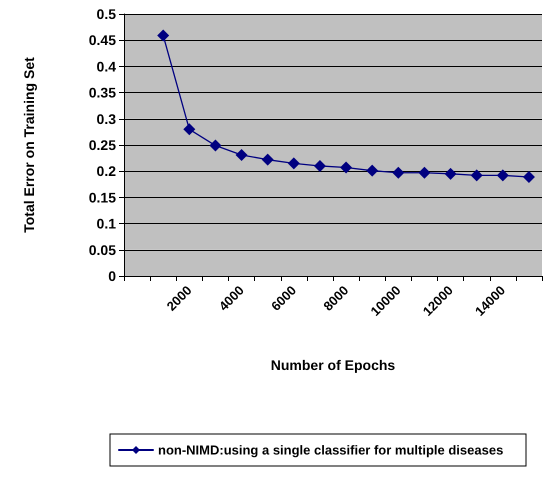 The image size is (545, 478). Describe the element at coordinates (102, 145) in the screenshot. I see `y-tick-label: 0.25` at that location.